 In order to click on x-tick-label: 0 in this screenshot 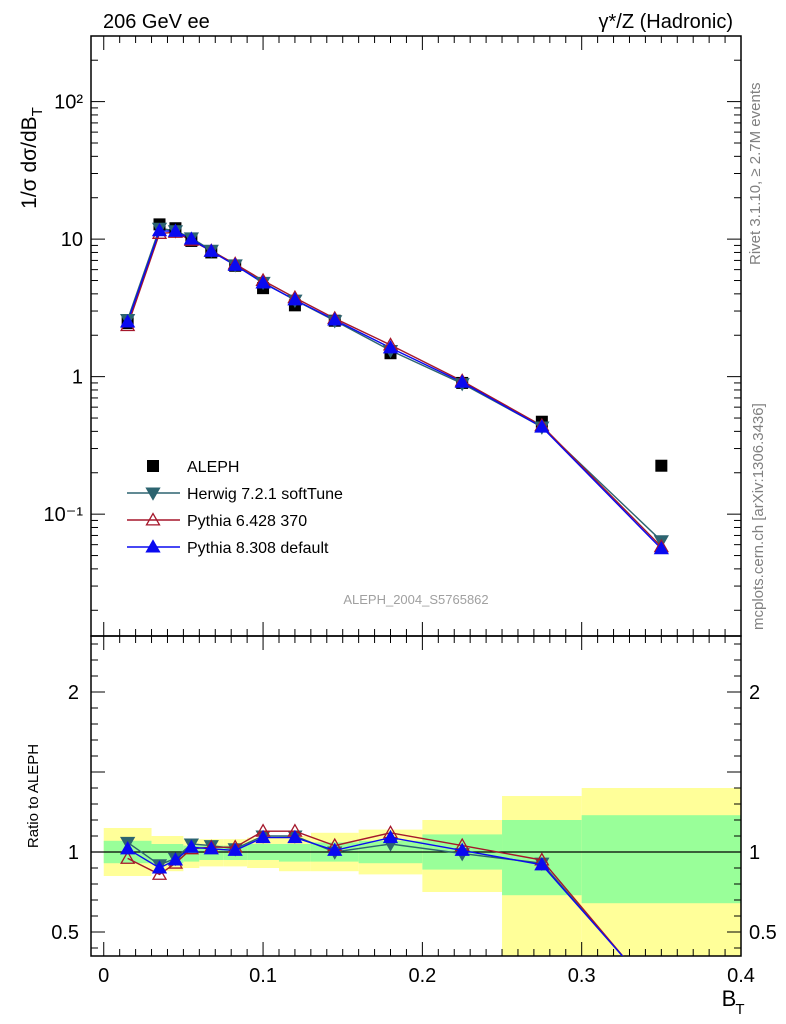, I will do `click(103, 976)`.